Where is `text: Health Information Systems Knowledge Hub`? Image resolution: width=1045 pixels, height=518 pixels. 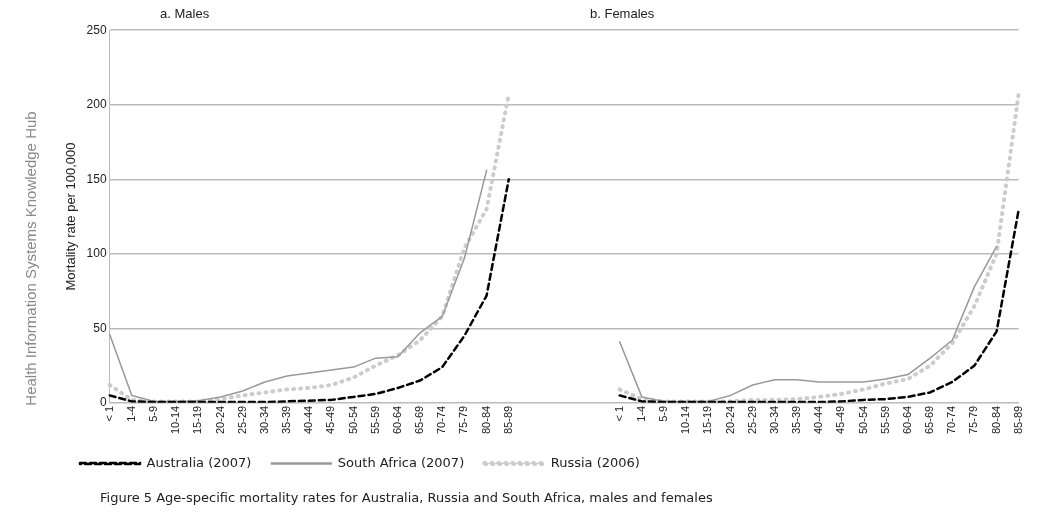
text: Health Information Systems Knowledge Hub is located at coordinates (30, 259).